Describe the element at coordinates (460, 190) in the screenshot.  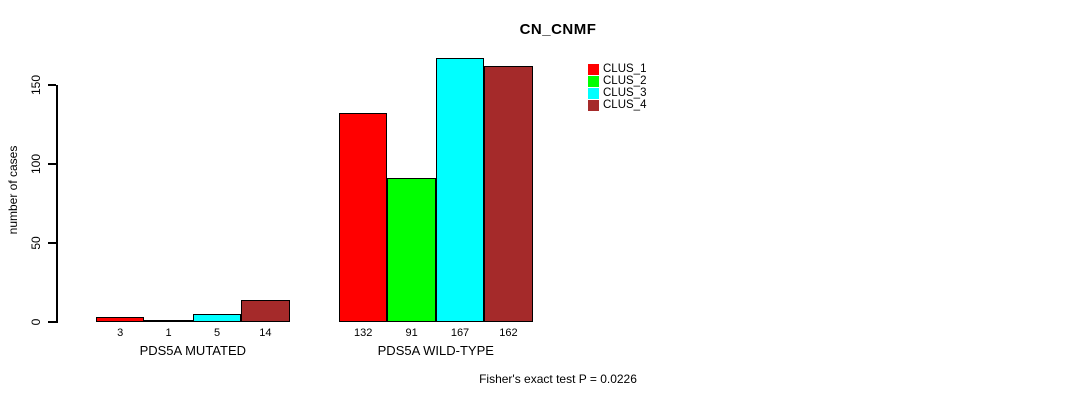
I see `bar-clus_3-group2` at that location.